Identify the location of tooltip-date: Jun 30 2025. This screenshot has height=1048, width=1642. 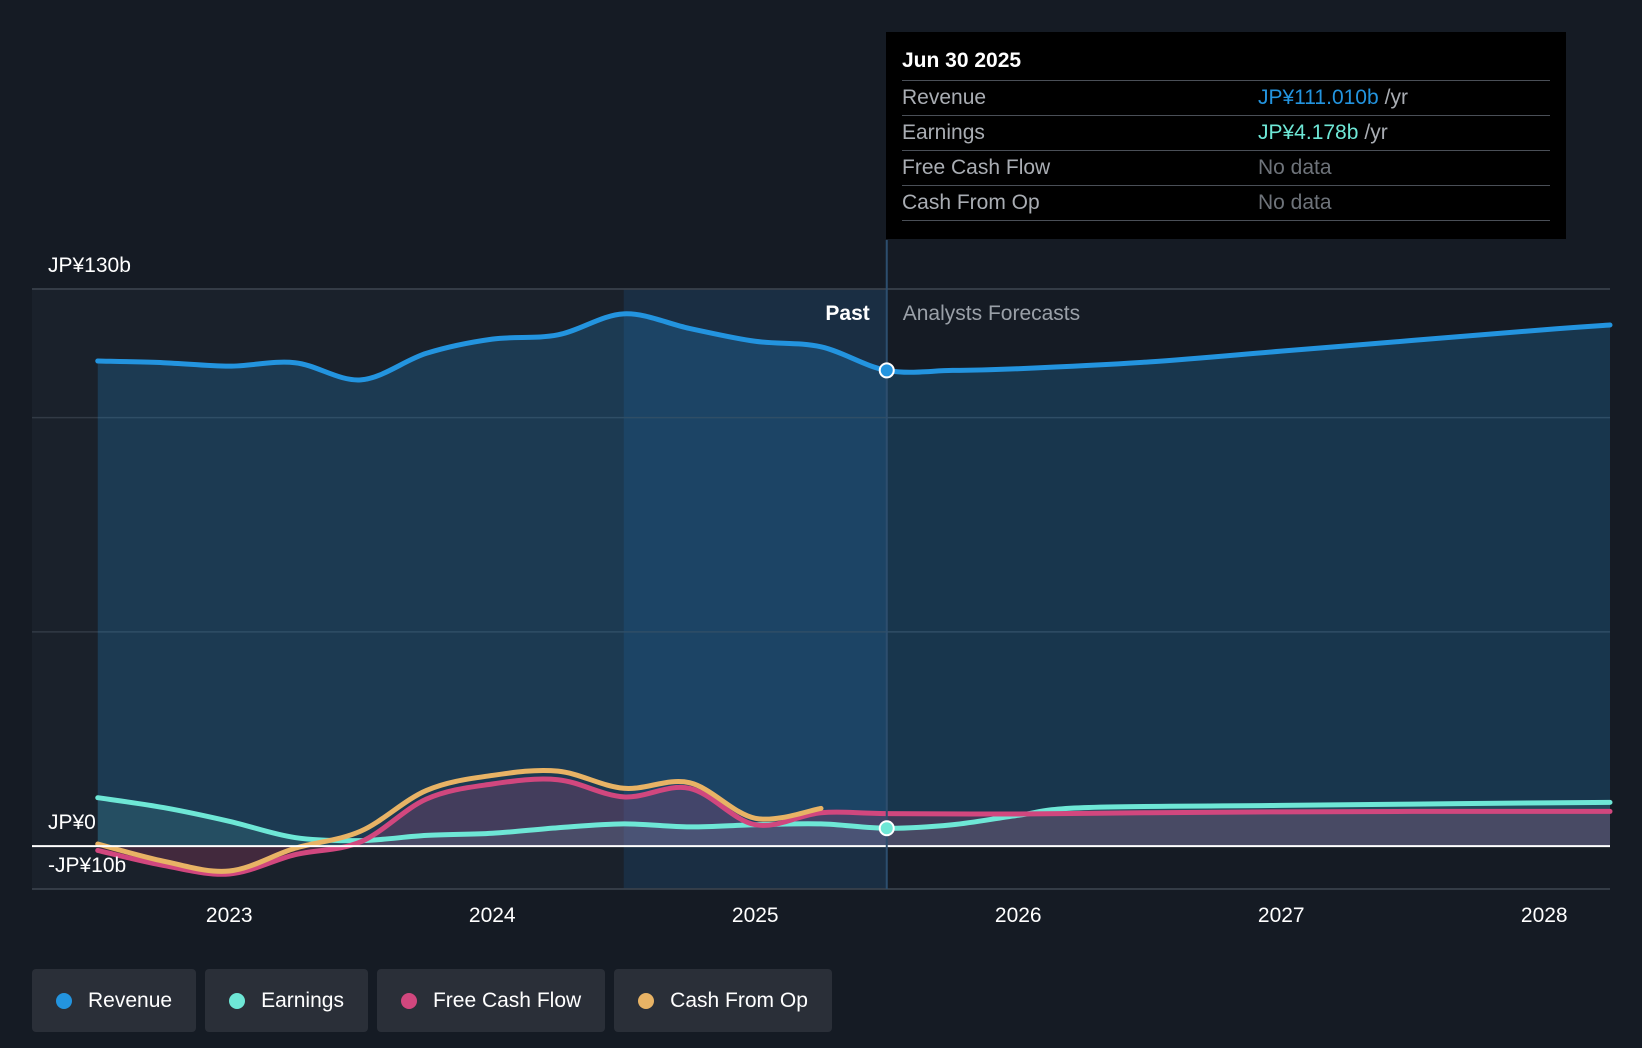
(962, 60).